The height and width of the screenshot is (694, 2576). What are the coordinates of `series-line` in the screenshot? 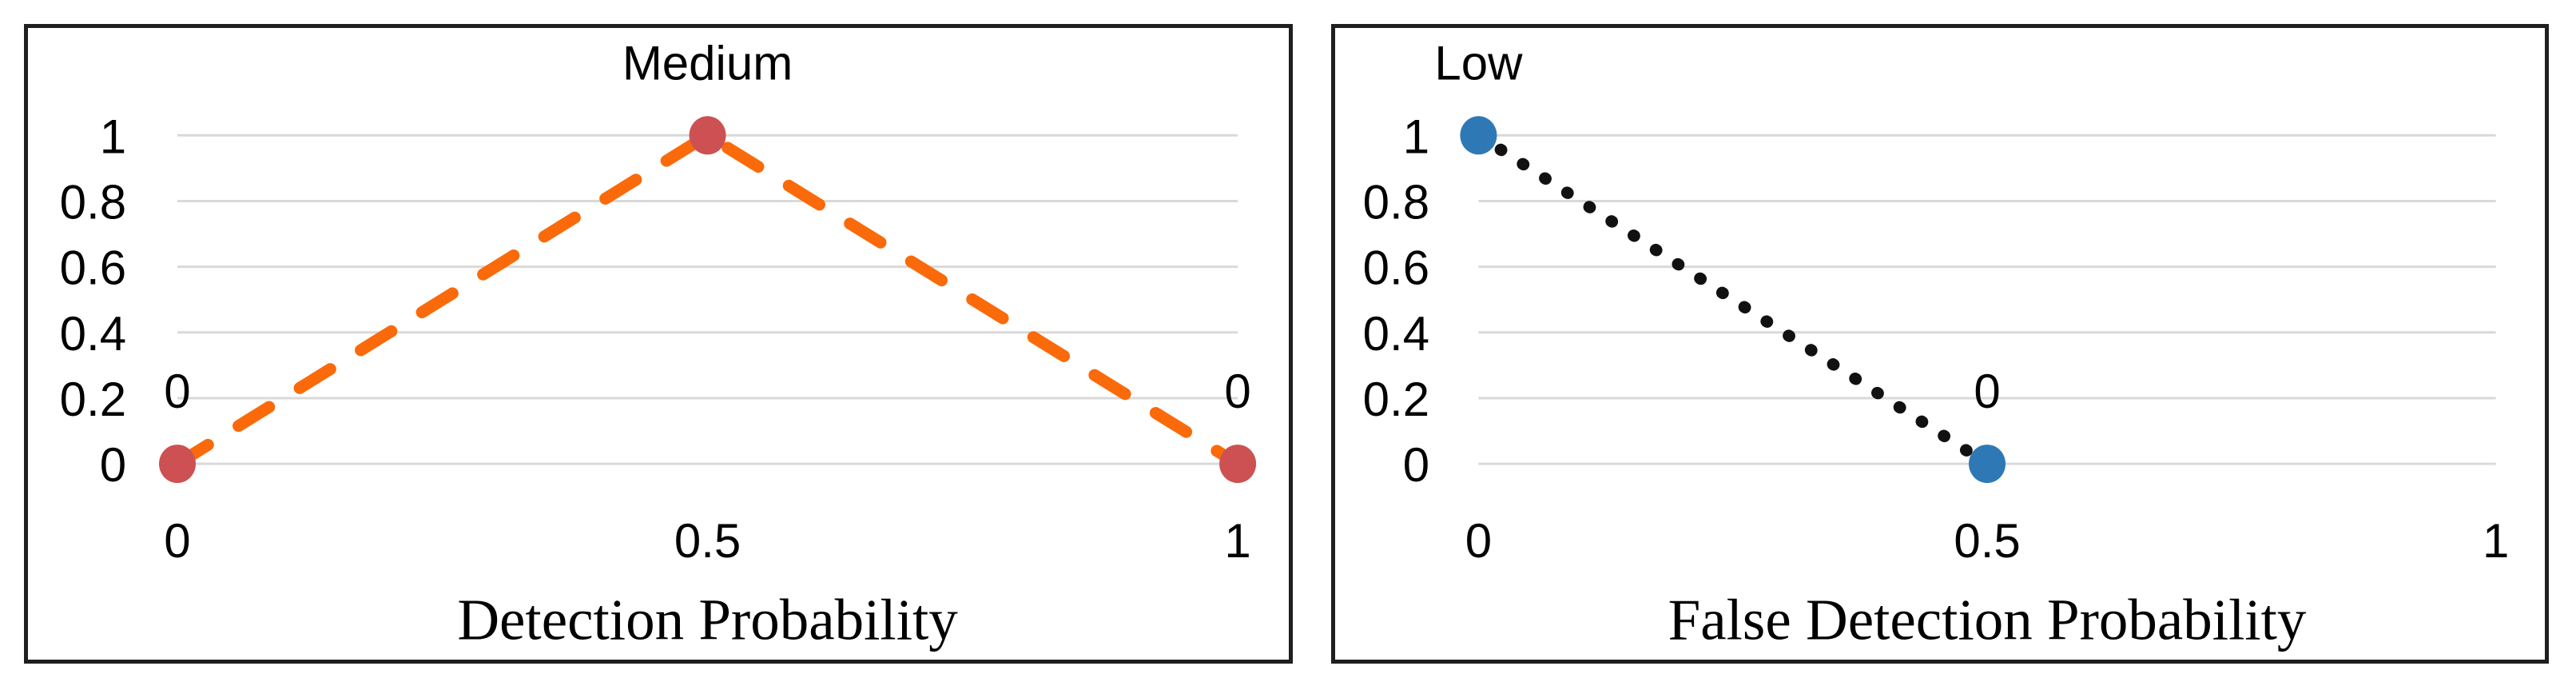 It's located at (1733, 299).